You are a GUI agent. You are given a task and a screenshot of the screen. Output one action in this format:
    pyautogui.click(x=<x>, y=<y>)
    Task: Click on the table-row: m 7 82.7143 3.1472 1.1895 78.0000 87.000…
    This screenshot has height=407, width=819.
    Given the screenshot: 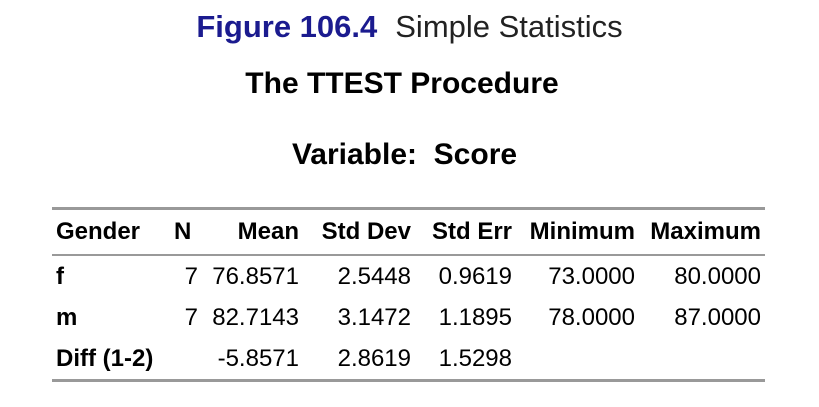 What is the action you would take?
    pyautogui.click(x=408, y=317)
    